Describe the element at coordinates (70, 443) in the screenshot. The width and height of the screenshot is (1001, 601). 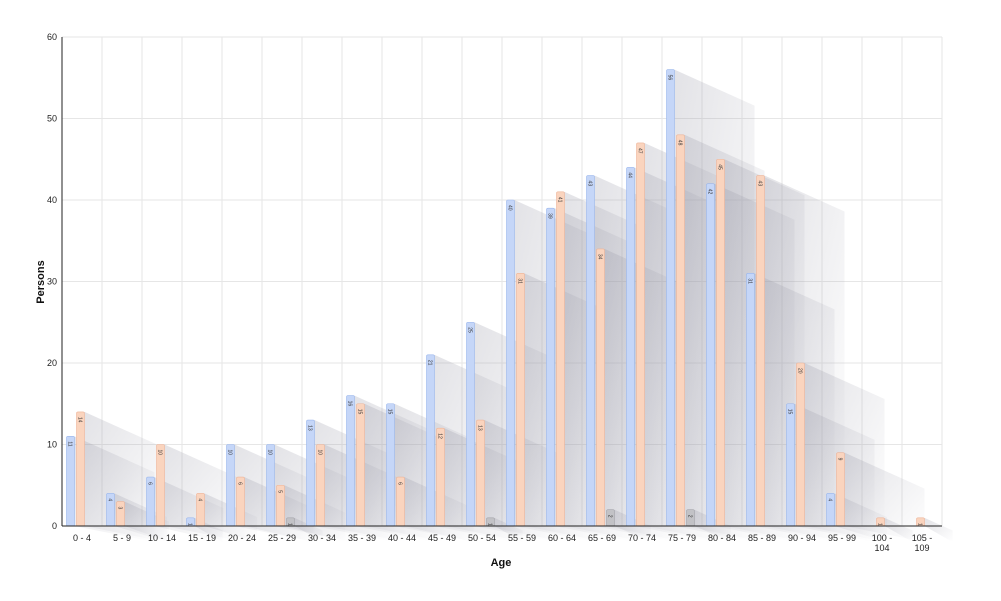
I see `bar-data-label: 11` at that location.